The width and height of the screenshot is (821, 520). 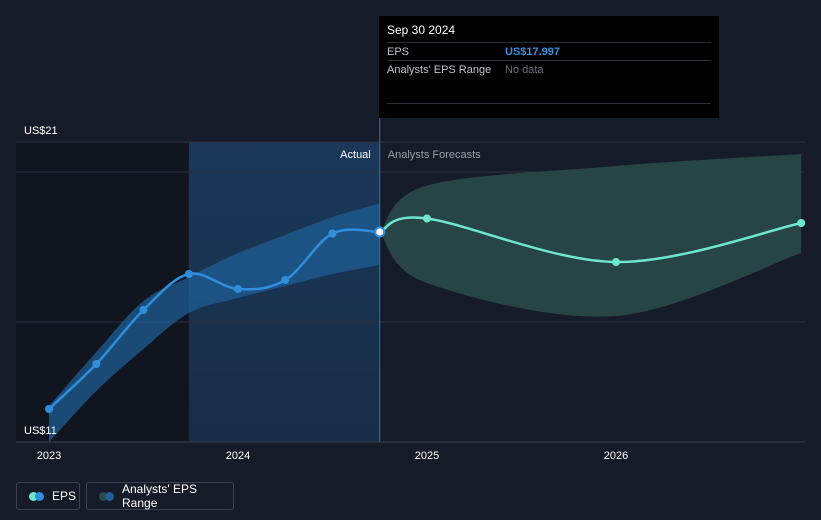 I want to click on tooltip-range-label: Analysts' EPS Range, so click(x=439, y=69).